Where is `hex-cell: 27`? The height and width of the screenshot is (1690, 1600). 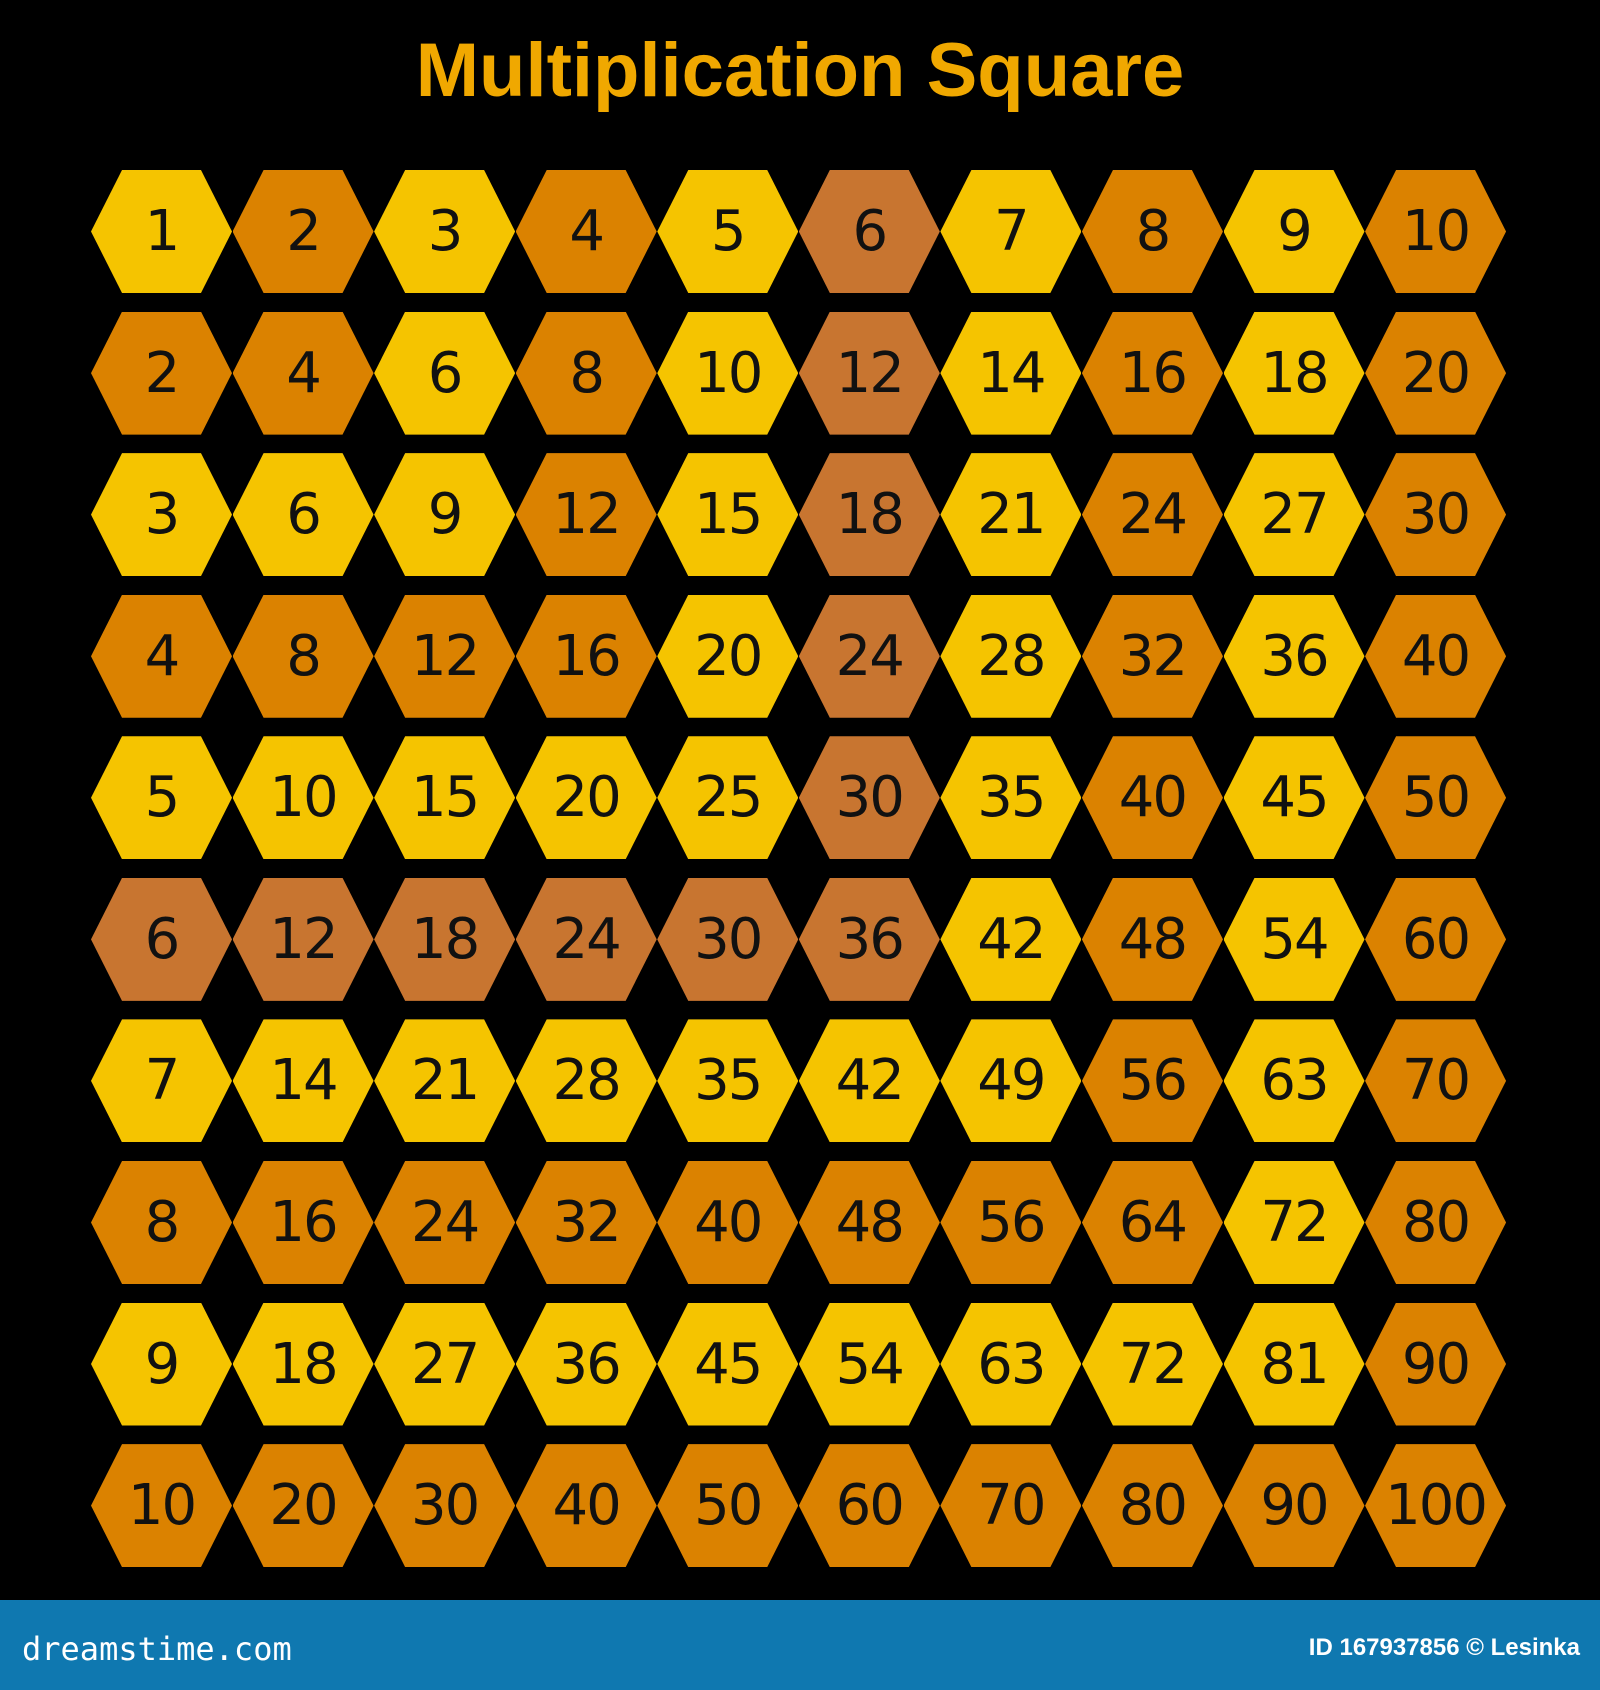 hex-cell: 27 is located at coordinates (445, 1364).